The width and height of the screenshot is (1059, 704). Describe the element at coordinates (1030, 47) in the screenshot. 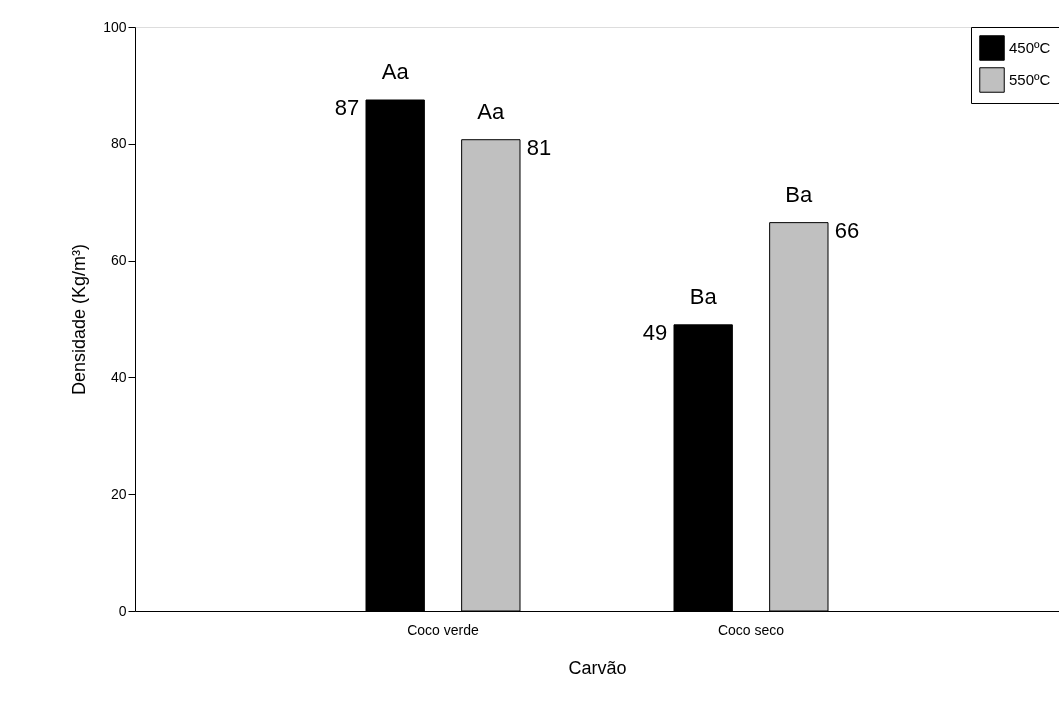

I see `legend-label: 450ºC` at that location.